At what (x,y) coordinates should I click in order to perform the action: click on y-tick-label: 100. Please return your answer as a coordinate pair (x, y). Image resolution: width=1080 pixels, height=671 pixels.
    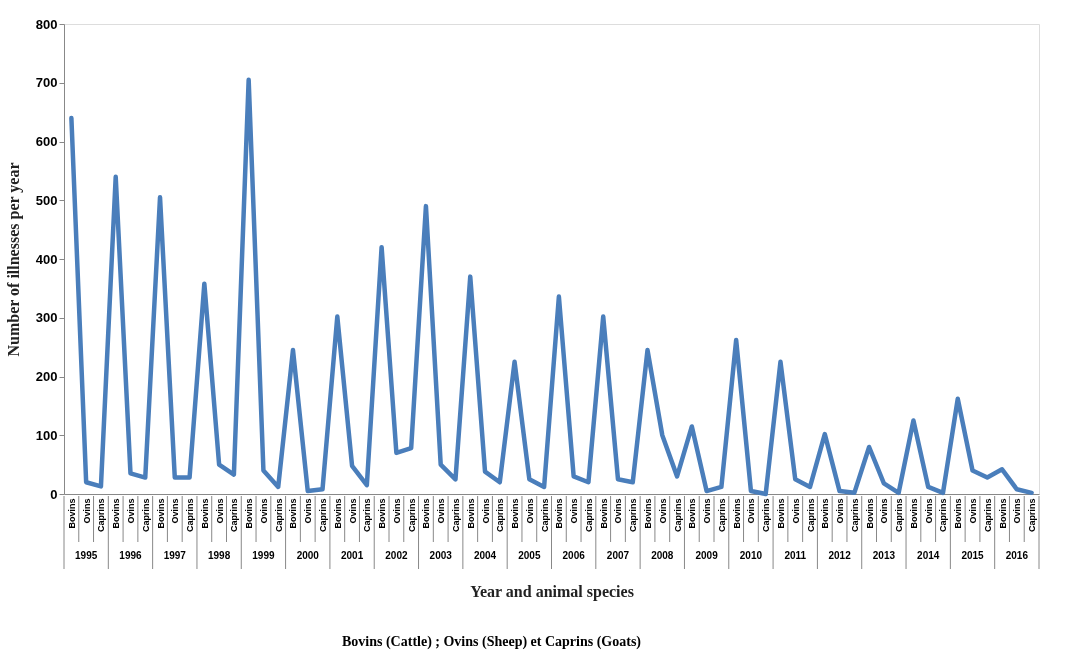
    Looking at the image, I should click on (46, 435).